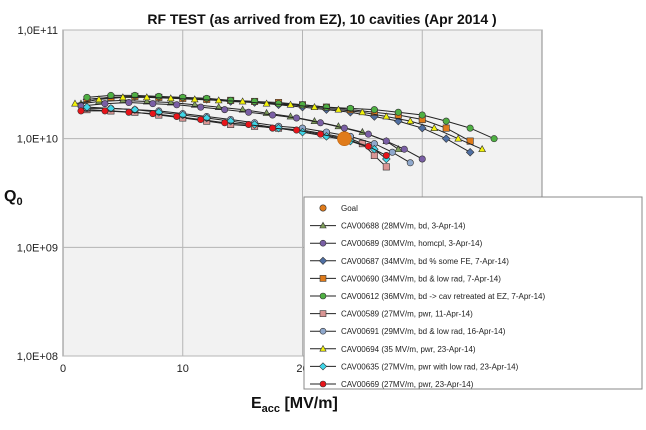 This screenshot has height=430, width=646. I want to click on legend-label: CAV00589 (27MV/m, pwr, 11-Apr-14), so click(407, 314).